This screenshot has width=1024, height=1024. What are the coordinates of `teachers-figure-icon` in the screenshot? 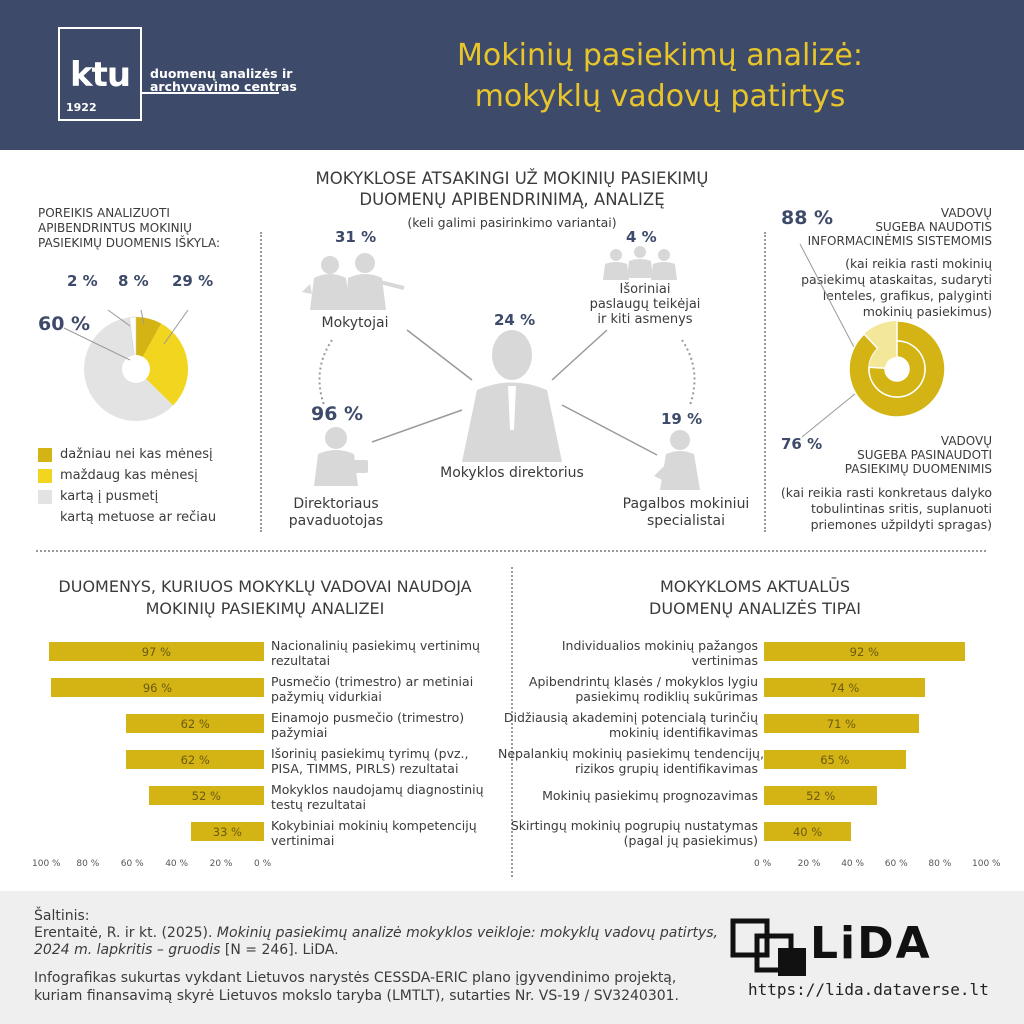 It's located at (353, 281).